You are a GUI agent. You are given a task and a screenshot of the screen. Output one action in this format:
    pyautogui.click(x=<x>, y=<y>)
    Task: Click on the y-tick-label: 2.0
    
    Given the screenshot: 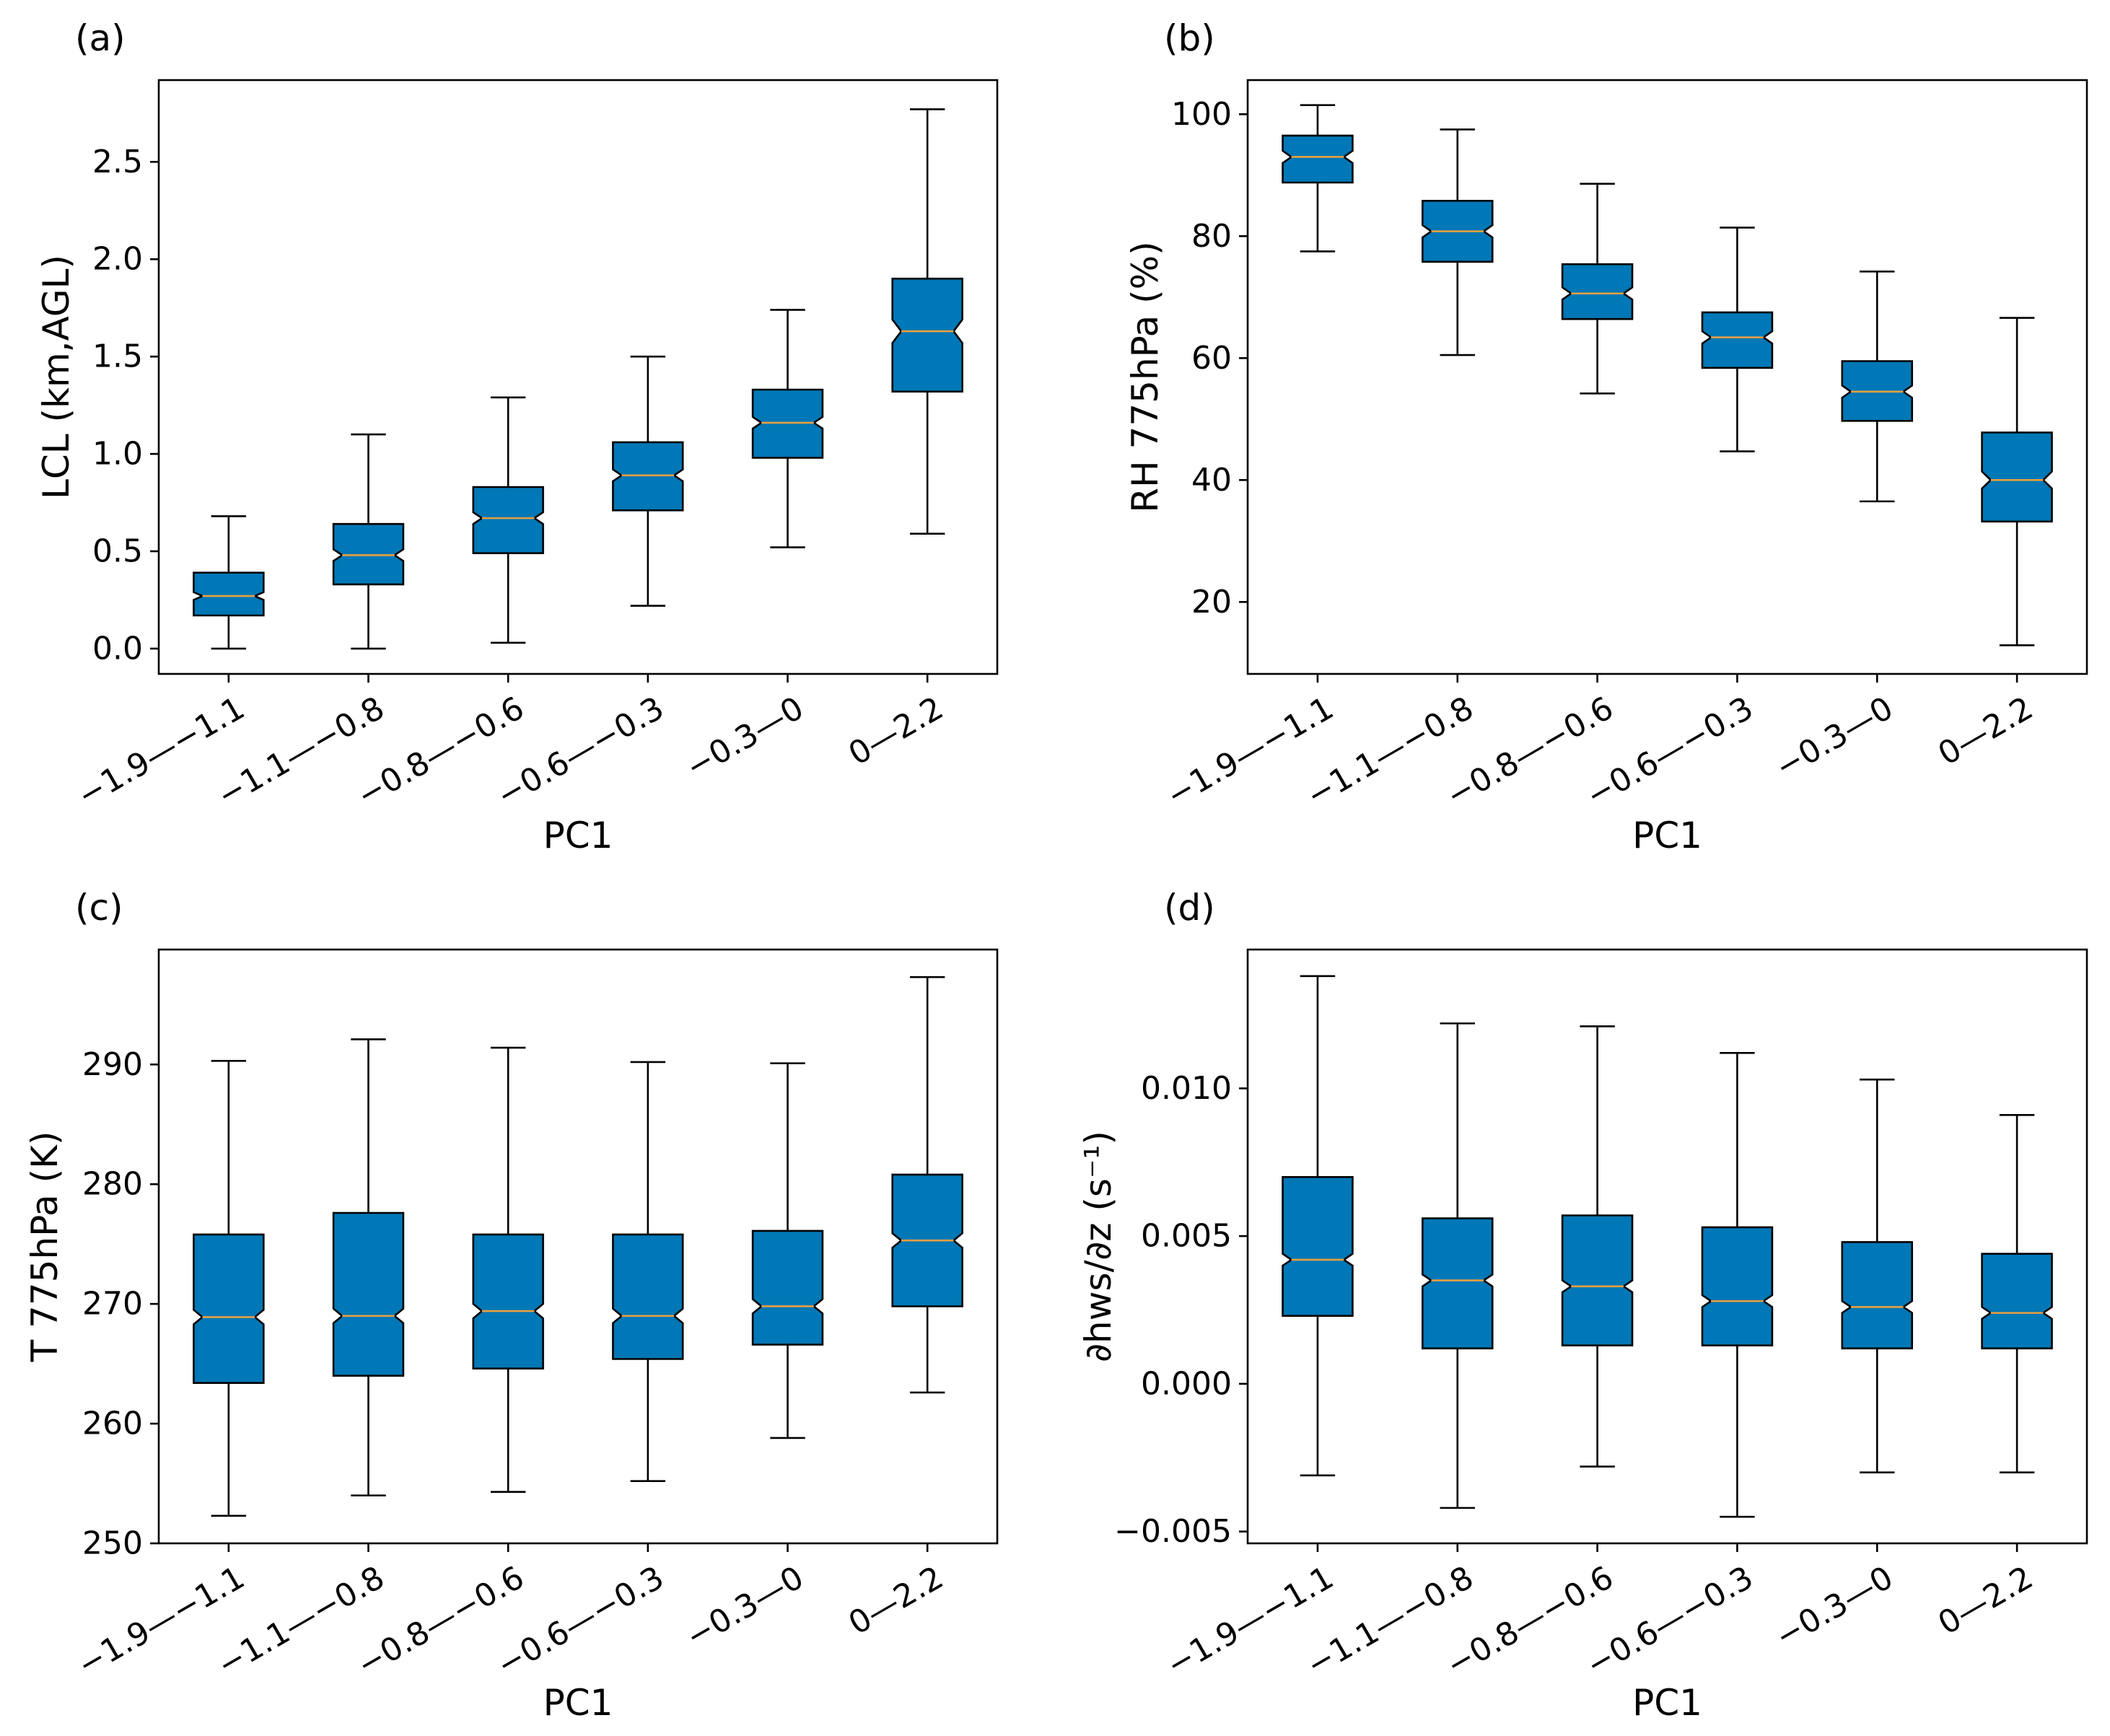 What is the action you would take?
    pyautogui.click(x=117, y=259)
    